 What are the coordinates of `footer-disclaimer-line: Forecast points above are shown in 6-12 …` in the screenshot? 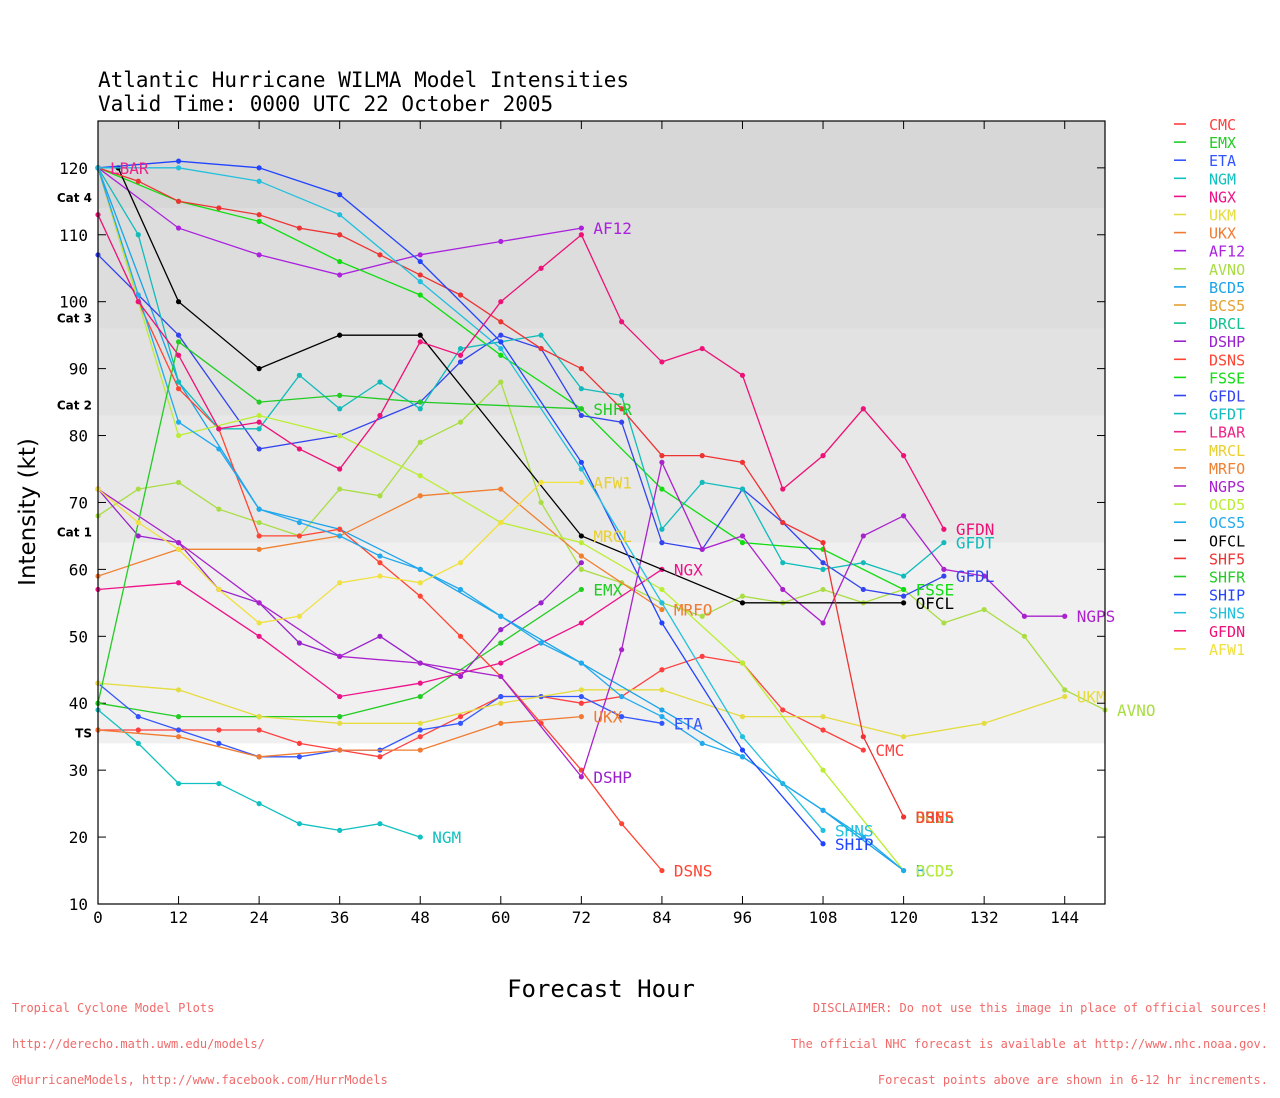 It's located at (1072, 1080).